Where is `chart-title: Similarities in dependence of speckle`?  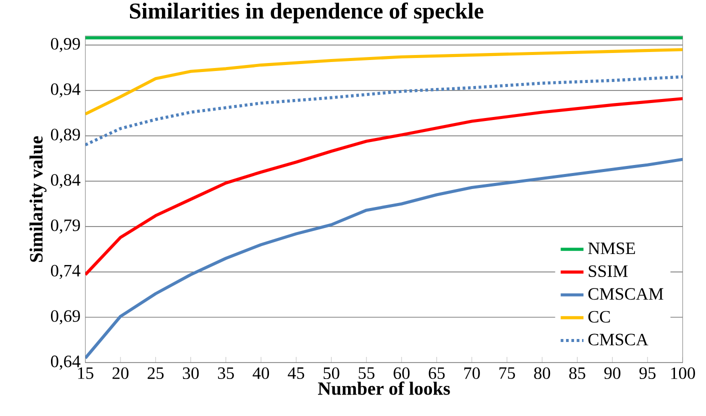
chart-title: Similarities in dependence of speckle is located at coordinates (307, 13).